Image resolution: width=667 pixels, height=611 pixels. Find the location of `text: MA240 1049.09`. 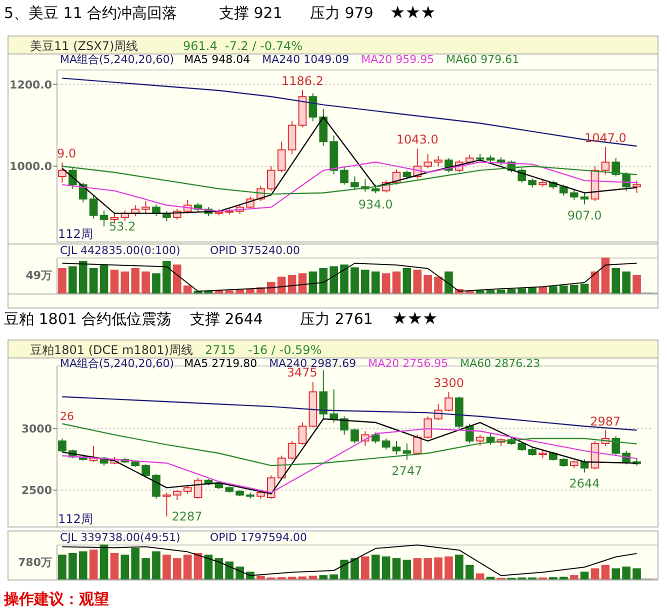

text: MA240 1049.09 is located at coordinates (306, 59).